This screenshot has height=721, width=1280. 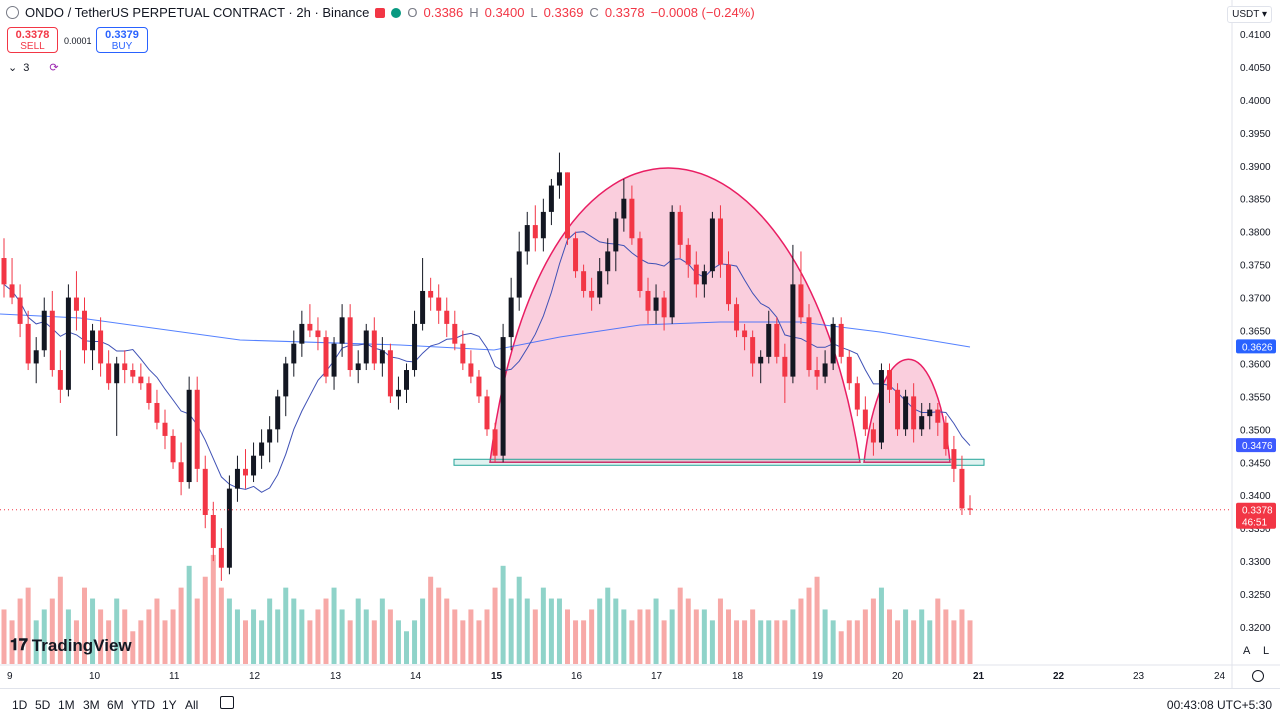 I want to click on range-all: All, so click(x=192, y=705).